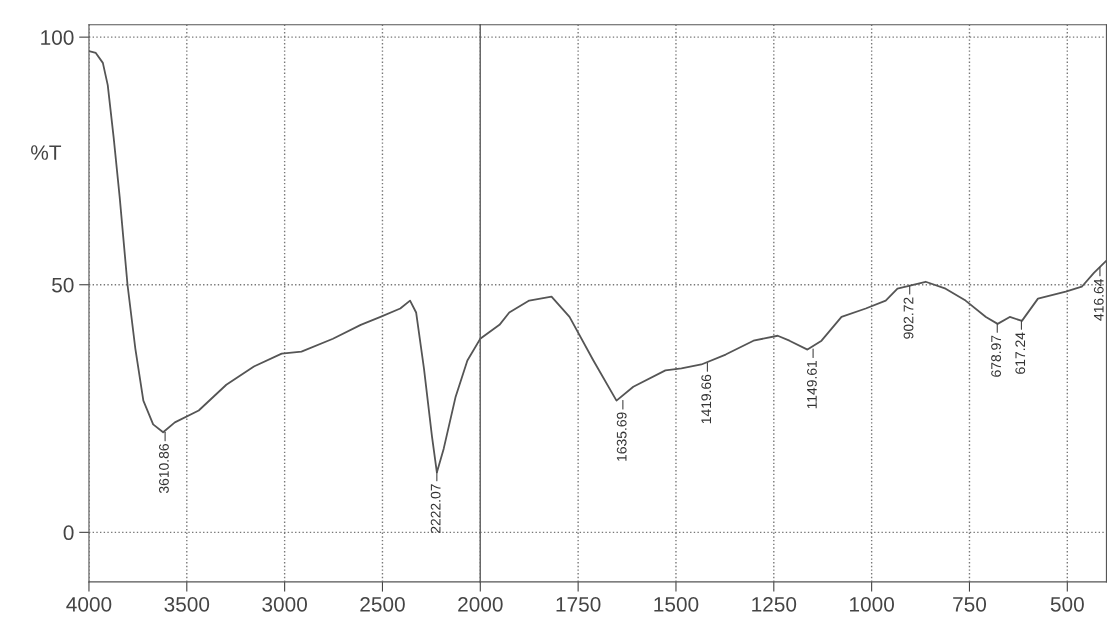  I want to click on x-tick-label: 500, so click(1067, 604).